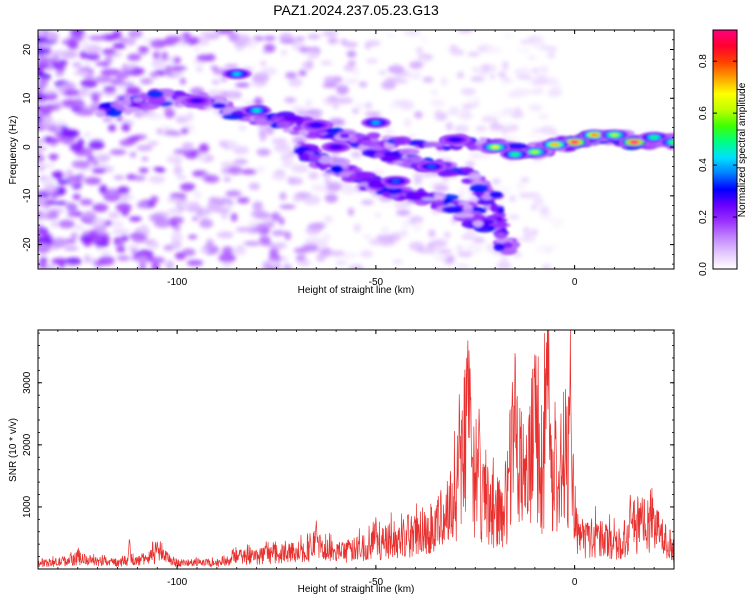 The width and height of the screenshot is (750, 600). I want to click on colorbar-tick-label: 0.8, so click(703, 61).